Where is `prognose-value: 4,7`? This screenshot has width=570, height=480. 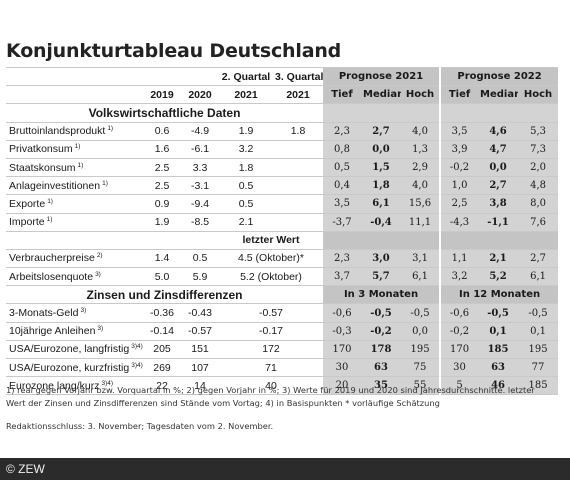
prognose-value: 4,7 is located at coordinates (498, 149).